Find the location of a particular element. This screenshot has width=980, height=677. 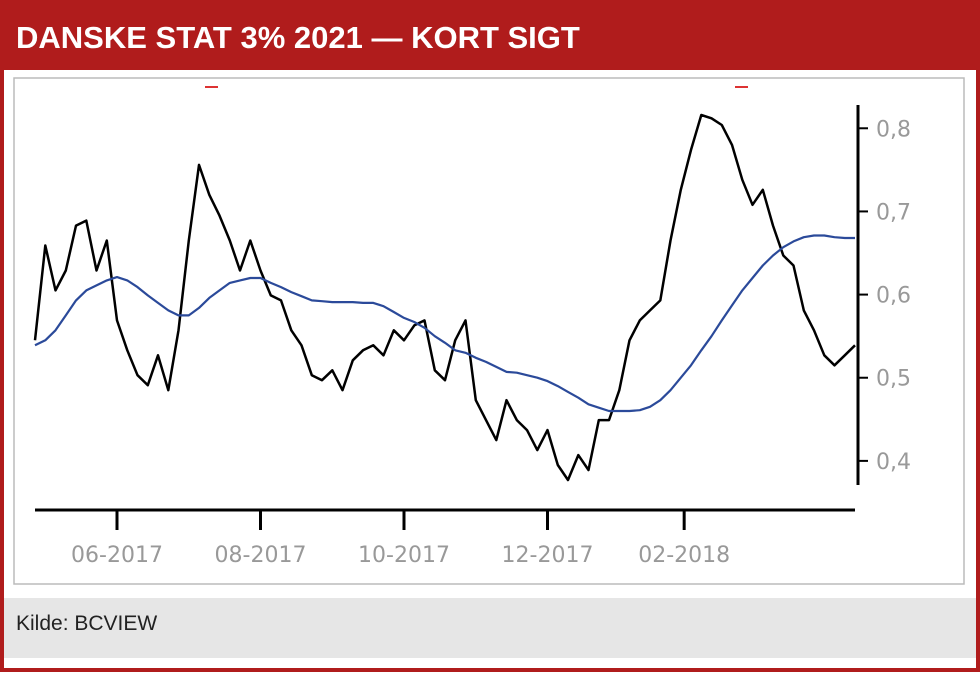

y-tick-label: 0,4 is located at coordinates (893, 462).